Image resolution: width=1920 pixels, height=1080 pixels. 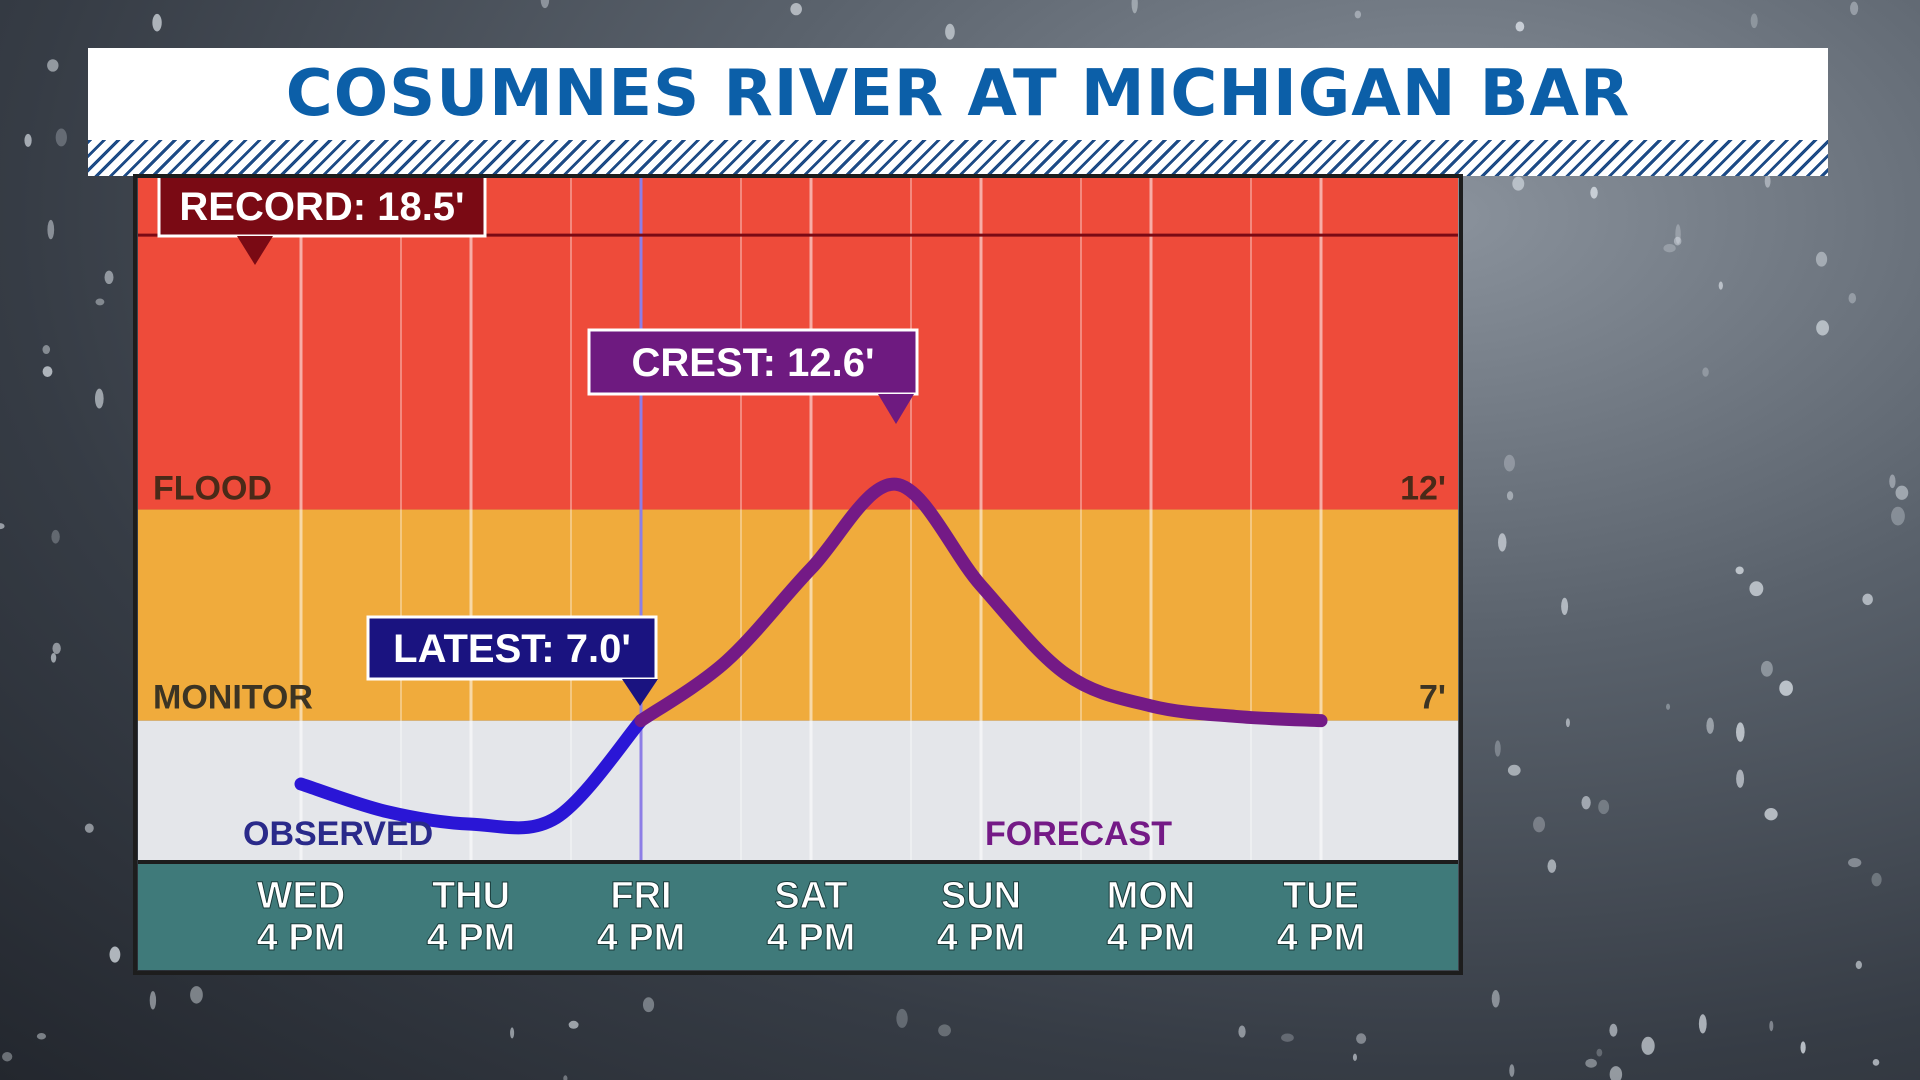 What do you see at coordinates (1321, 896) in the screenshot?
I see `x-tick-day-tue: TUE` at bounding box center [1321, 896].